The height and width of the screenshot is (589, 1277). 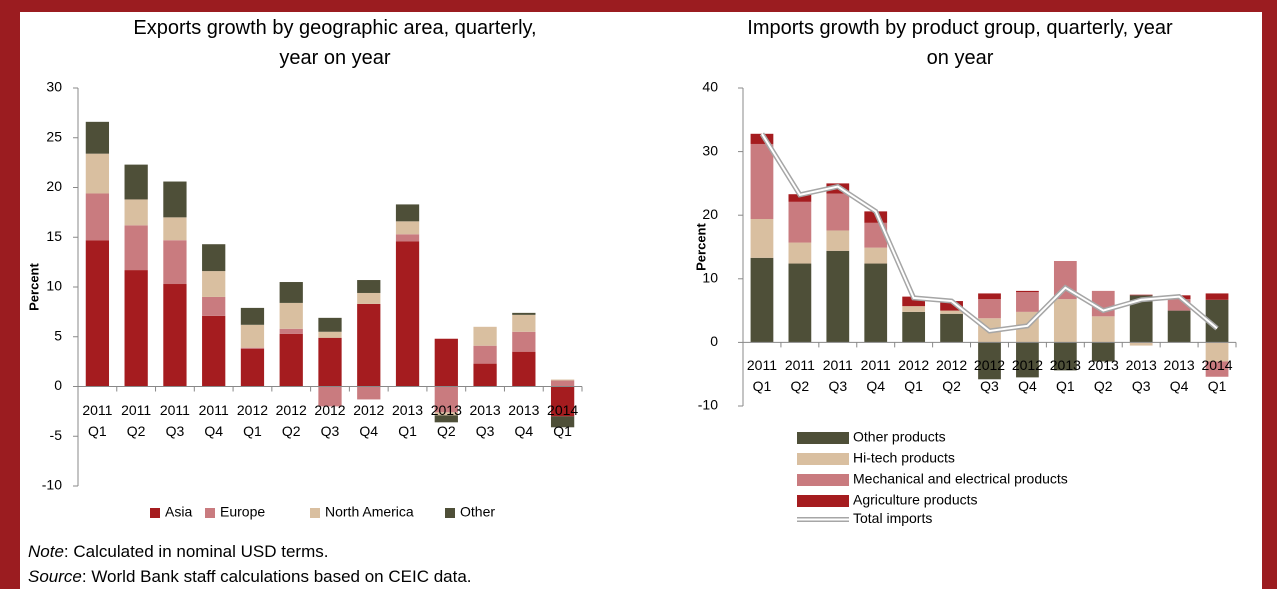 What do you see at coordinates (989, 232) in the screenshot?
I see `line-inner` at bounding box center [989, 232].